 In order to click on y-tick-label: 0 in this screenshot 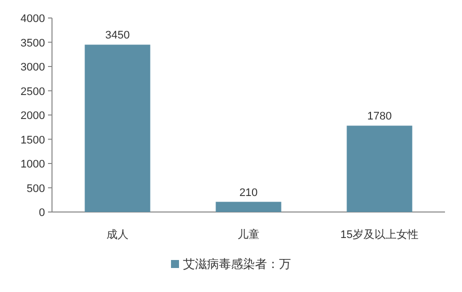, I will do `click(41, 213)`.